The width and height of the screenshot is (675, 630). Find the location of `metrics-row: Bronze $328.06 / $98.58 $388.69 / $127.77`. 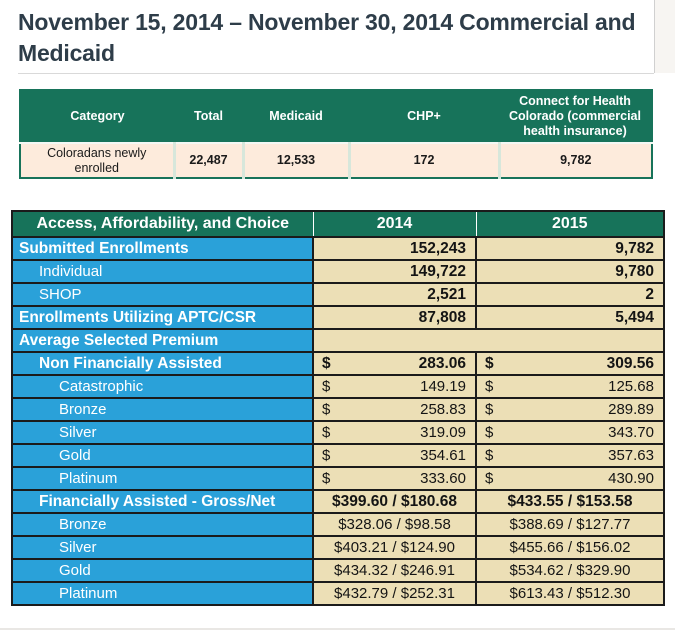

metrics-row: Bronze $328.06 / $98.58 $388.69 / $127.77 is located at coordinates (338, 524).